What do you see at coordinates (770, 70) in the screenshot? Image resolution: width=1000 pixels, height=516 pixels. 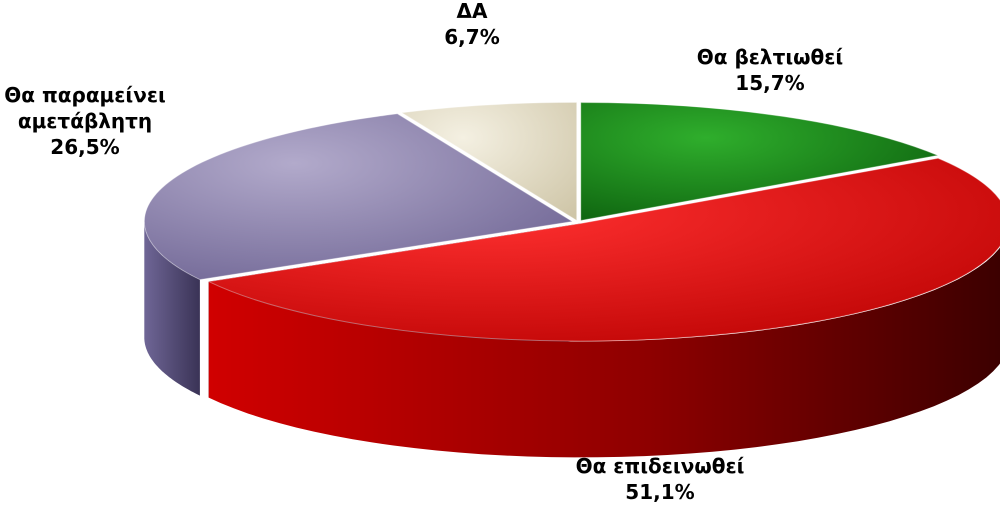 I see `slice-label-0: Θα βελτιωθεί 15,7%` at bounding box center [770, 70].